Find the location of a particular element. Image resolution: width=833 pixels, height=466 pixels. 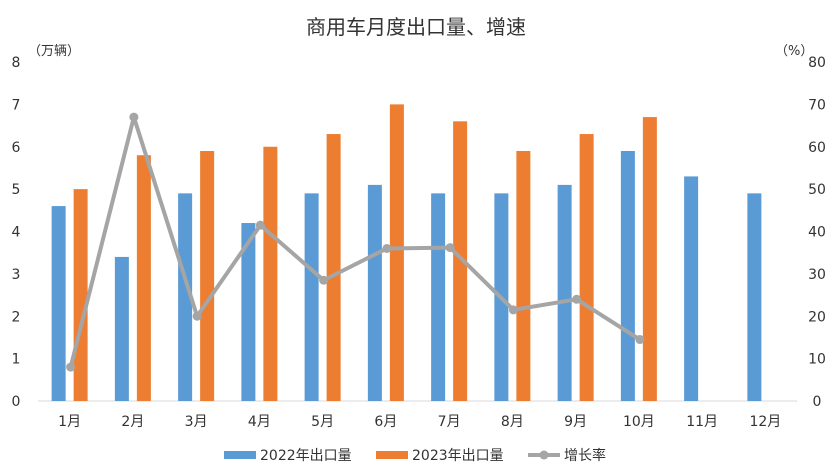

legend-label: 2022年出口量 is located at coordinates (306, 456).